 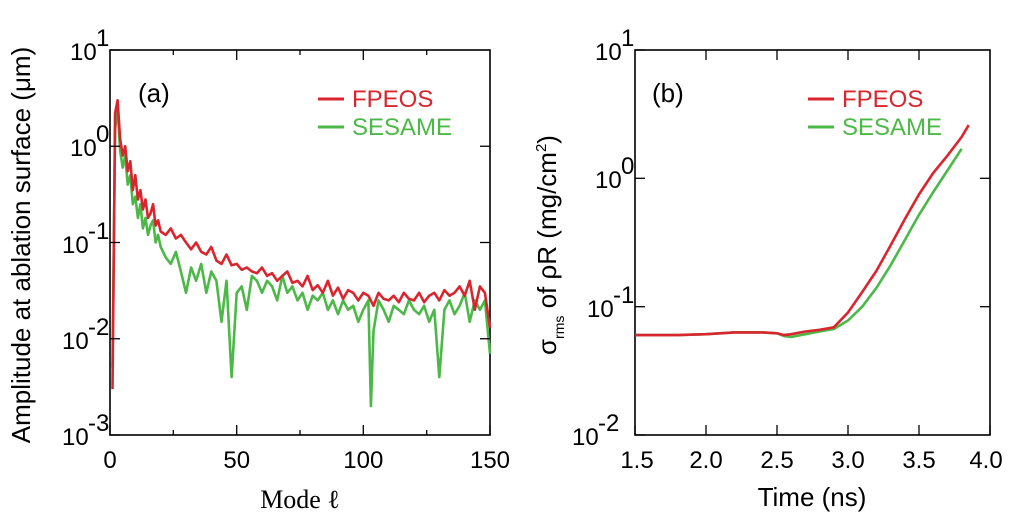 I want to click on panel-a-label: (a), so click(x=154, y=93).